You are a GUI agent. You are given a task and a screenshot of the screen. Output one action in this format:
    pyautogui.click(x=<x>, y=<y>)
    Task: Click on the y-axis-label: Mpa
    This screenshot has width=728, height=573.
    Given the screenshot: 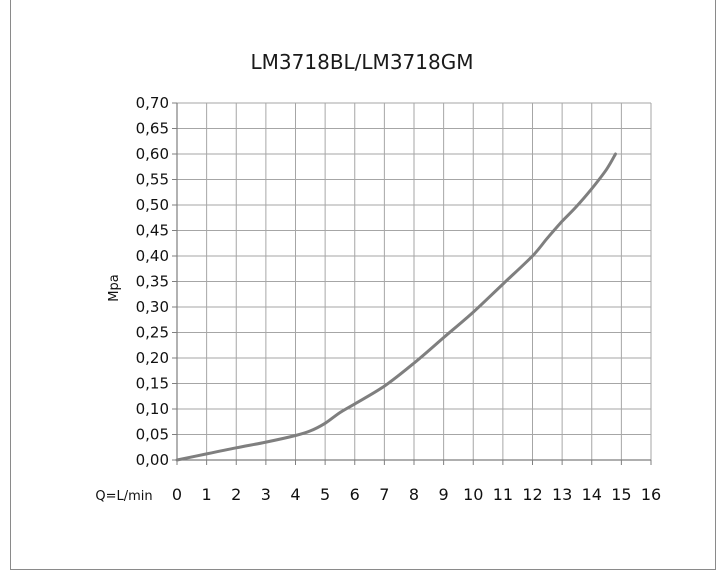 What is the action you would take?
    pyautogui.click(x=114, y=287)
    